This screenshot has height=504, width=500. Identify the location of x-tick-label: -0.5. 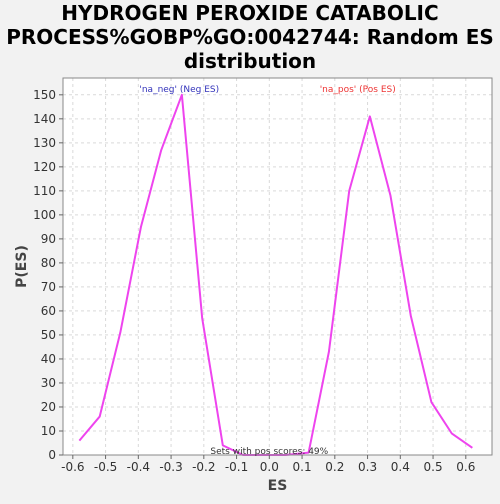
(105, 467).